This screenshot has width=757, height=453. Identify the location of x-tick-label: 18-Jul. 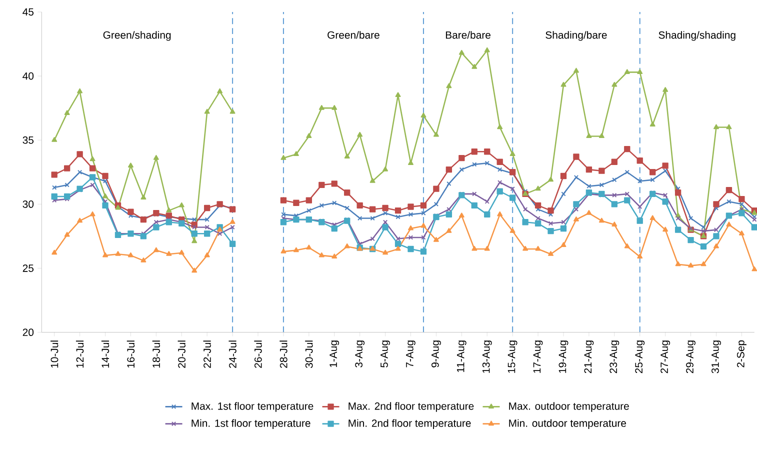
(156, 354).